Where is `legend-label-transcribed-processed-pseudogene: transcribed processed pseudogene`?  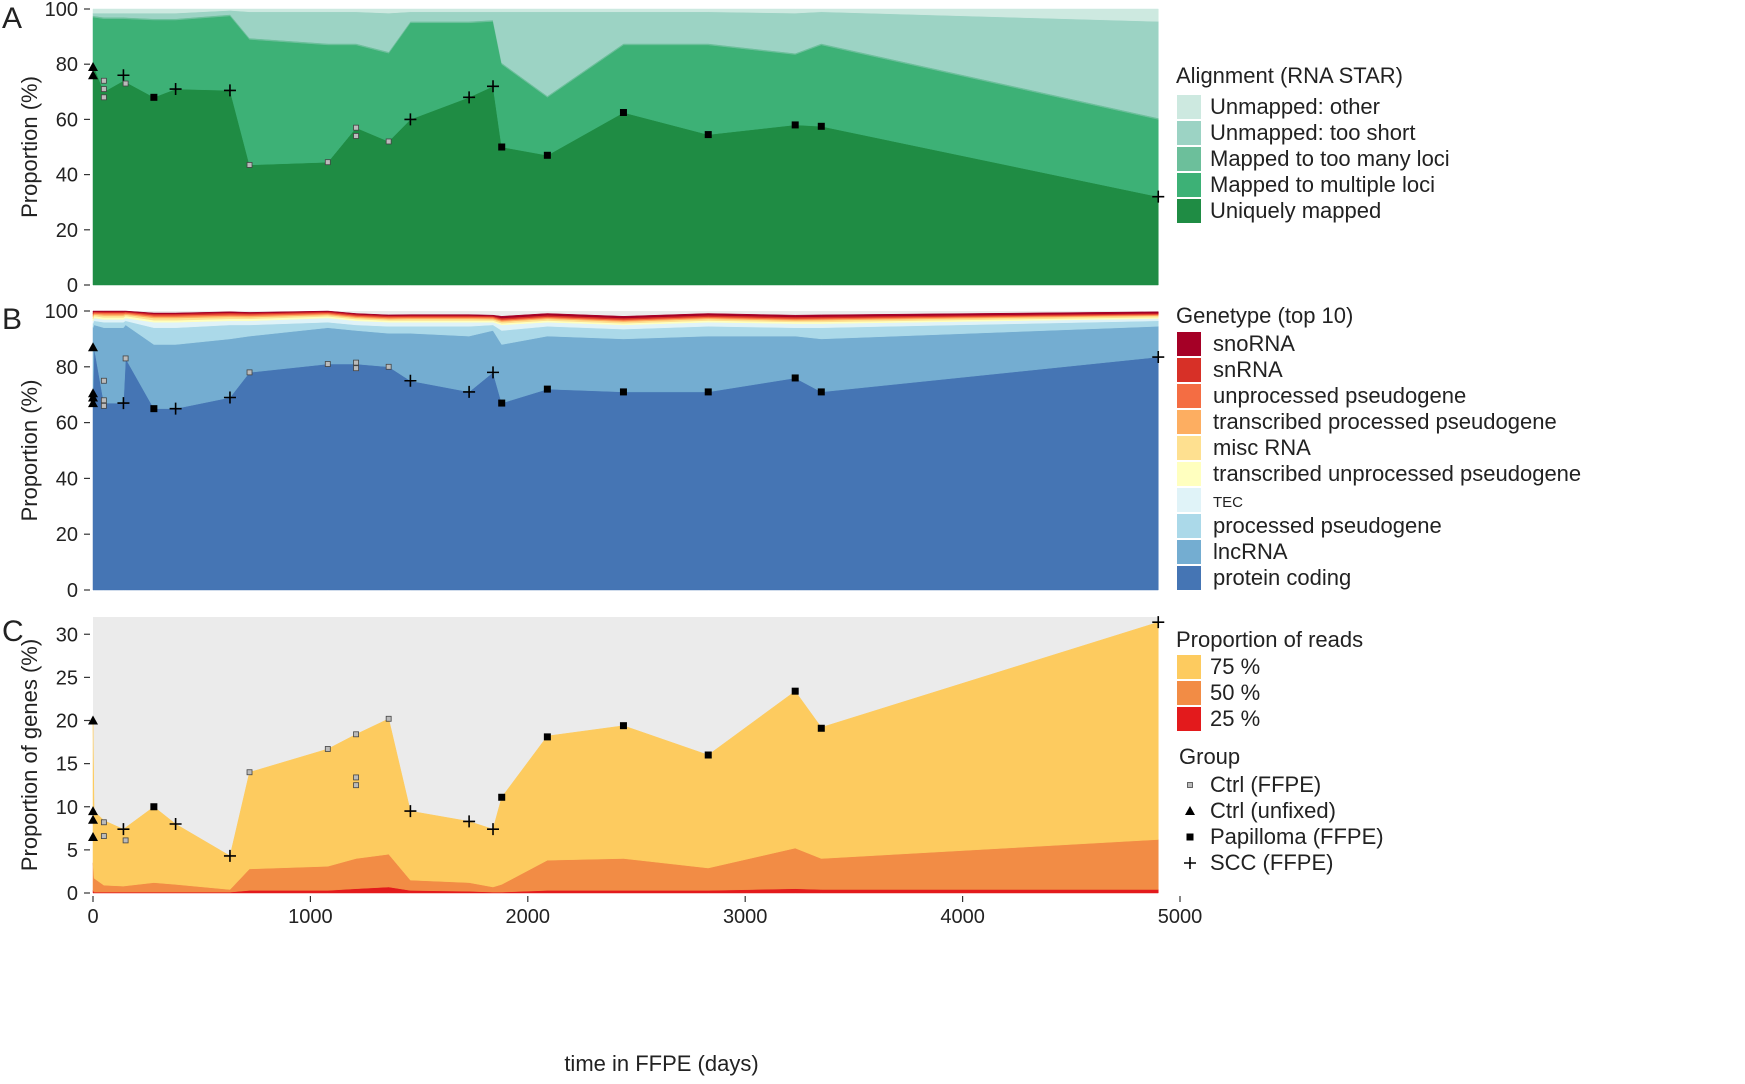 legend-label-transcribed-processed-pseudogene: transcribed processed pseudogene is located at coordinates (1385, 421).